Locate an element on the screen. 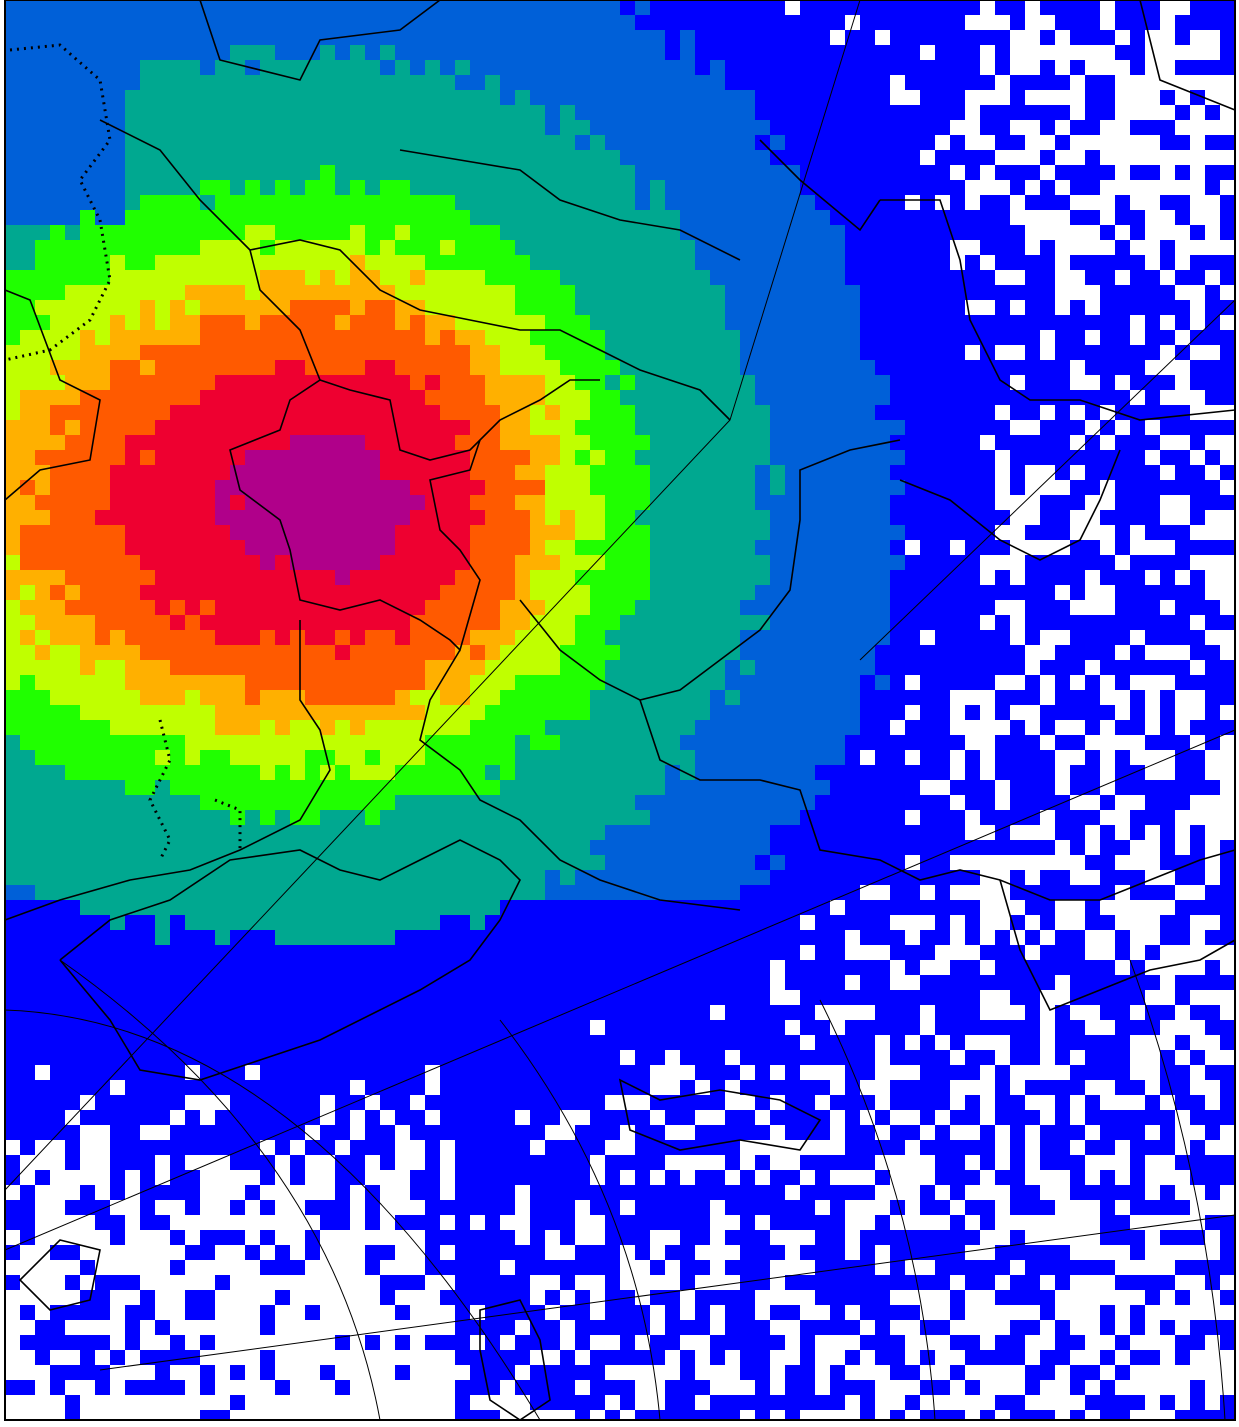 Image resolution: width=1239 pixels, height=1427 pixels. border is located at coordinates (710, 570).